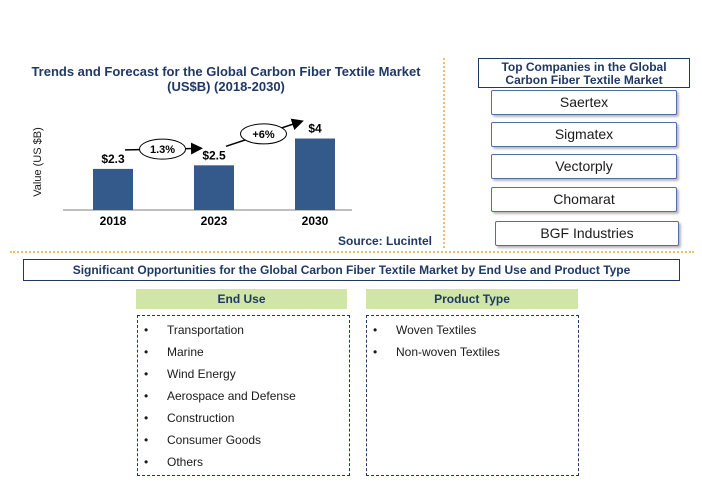 Image resolution: width=702 pixels, height=489 pixels. I want to click on growth-label: 1.3%, so click(162, 150).